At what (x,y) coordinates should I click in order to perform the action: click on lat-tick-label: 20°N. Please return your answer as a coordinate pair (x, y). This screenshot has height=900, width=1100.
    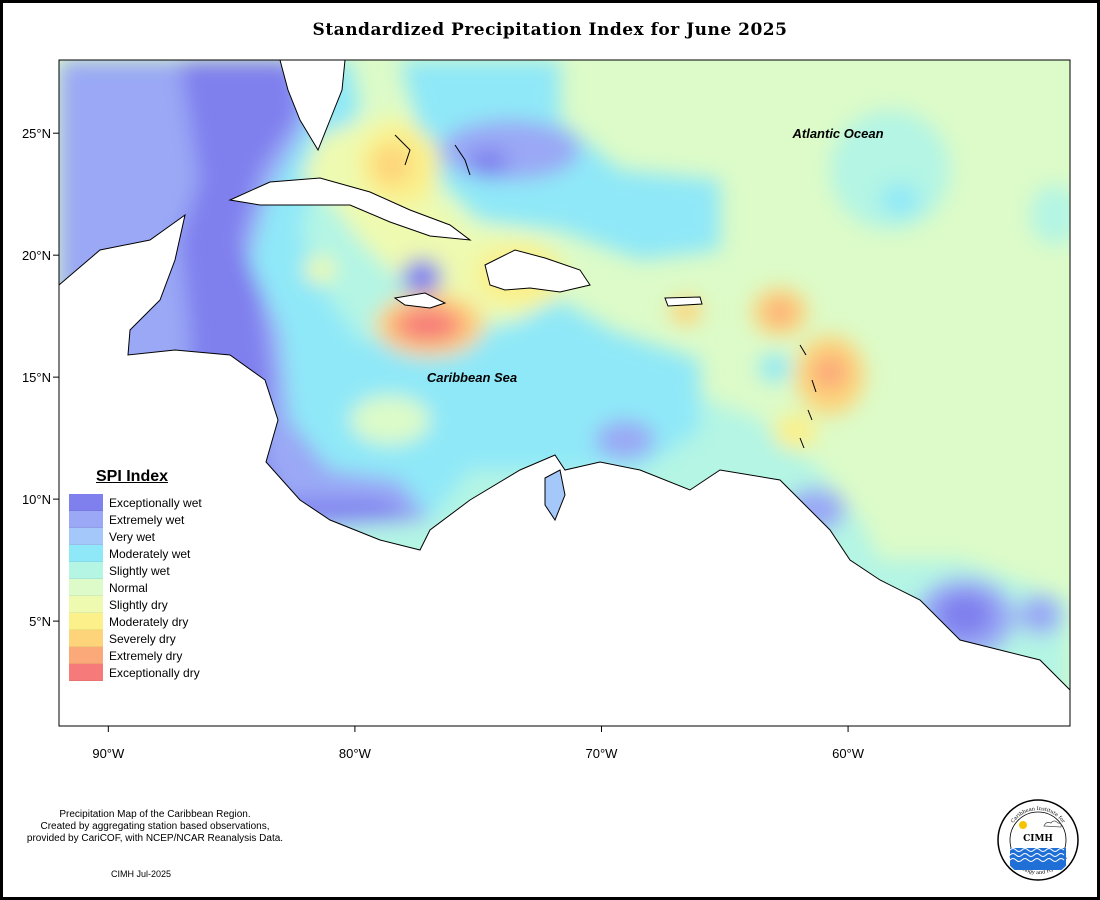
    Looking at the image, I should click on (36, 255).